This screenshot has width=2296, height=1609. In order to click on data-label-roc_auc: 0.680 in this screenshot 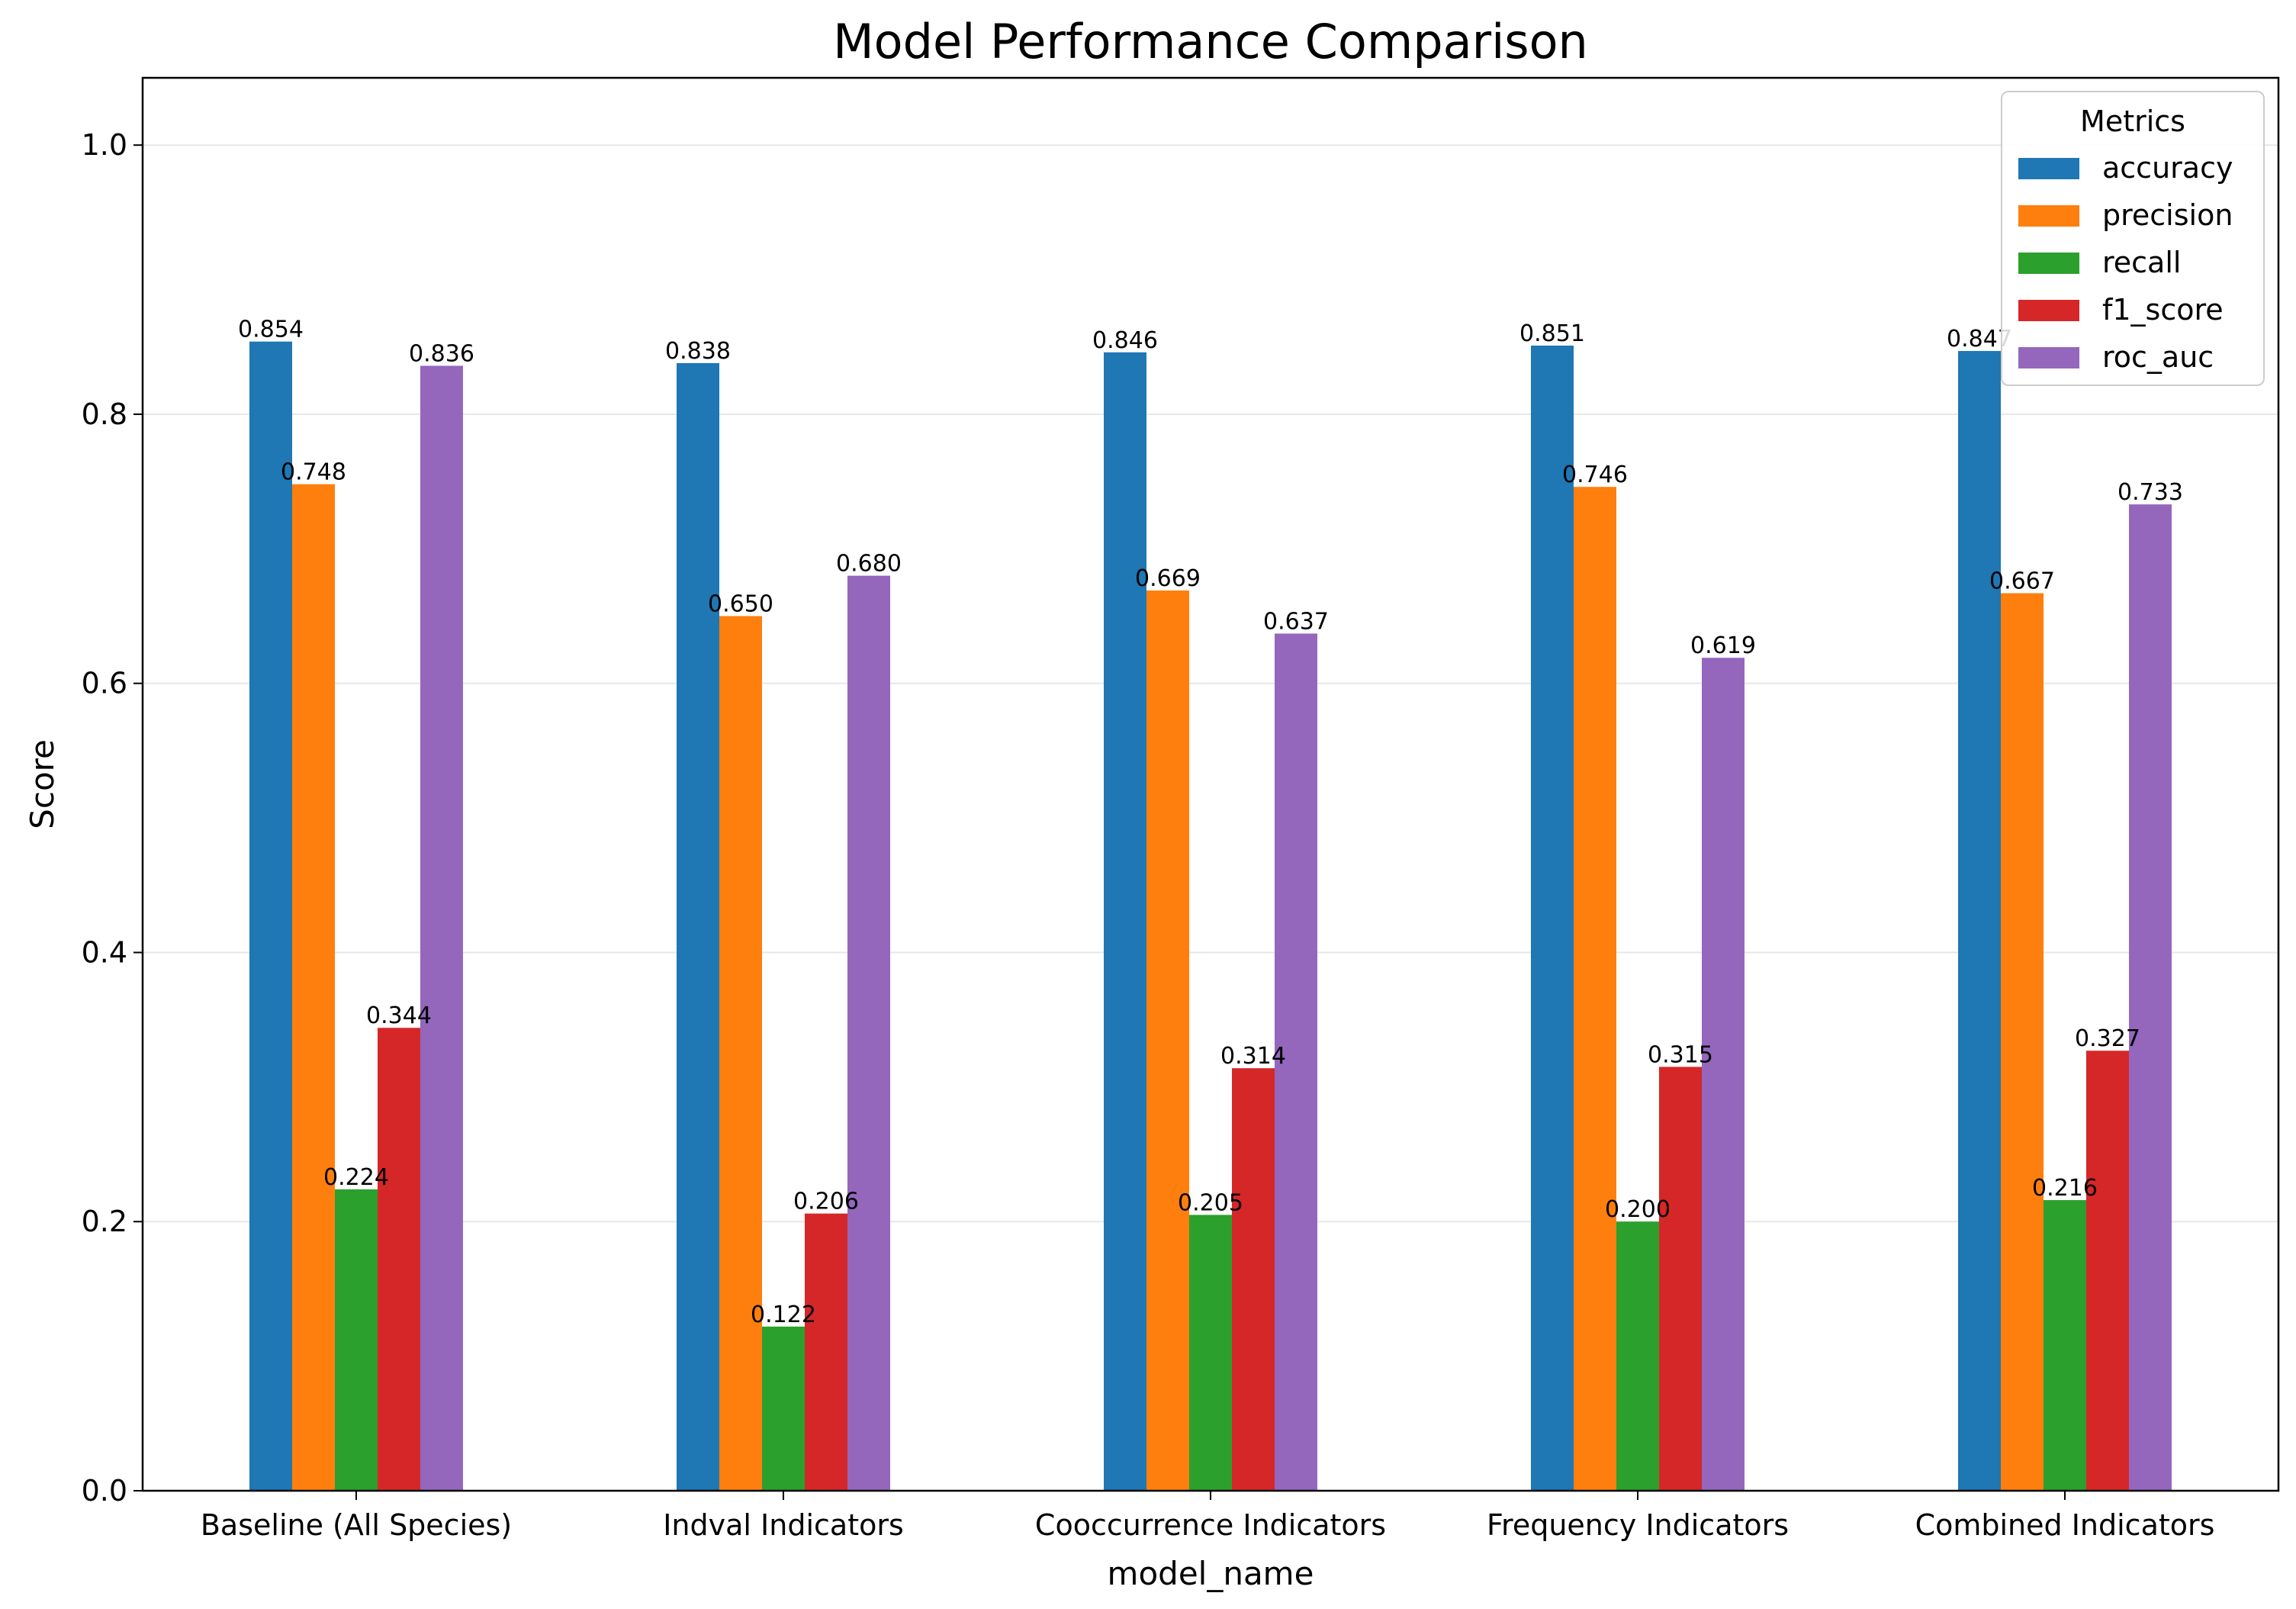, I will do `click(869, 564)`.